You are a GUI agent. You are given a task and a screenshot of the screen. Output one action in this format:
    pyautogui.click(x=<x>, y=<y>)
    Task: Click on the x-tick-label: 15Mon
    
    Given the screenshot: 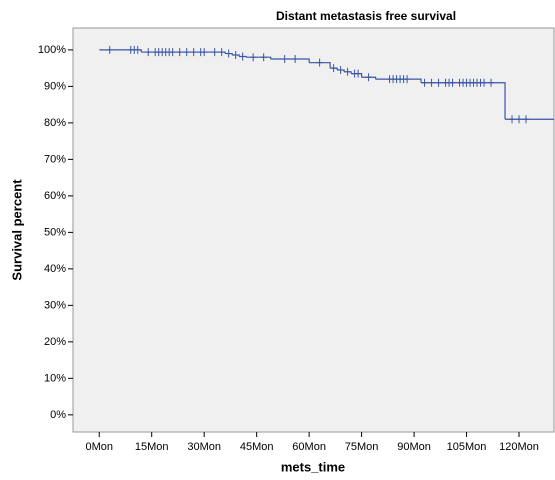 What is the action you would take?
    pyautogui.click(x=152, y=447)
    